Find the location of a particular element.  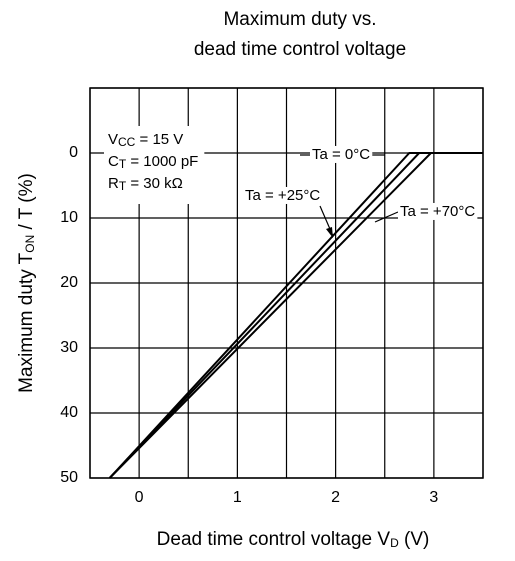

condition-text: VCC = 15 V is located at coordinates (145, 140).